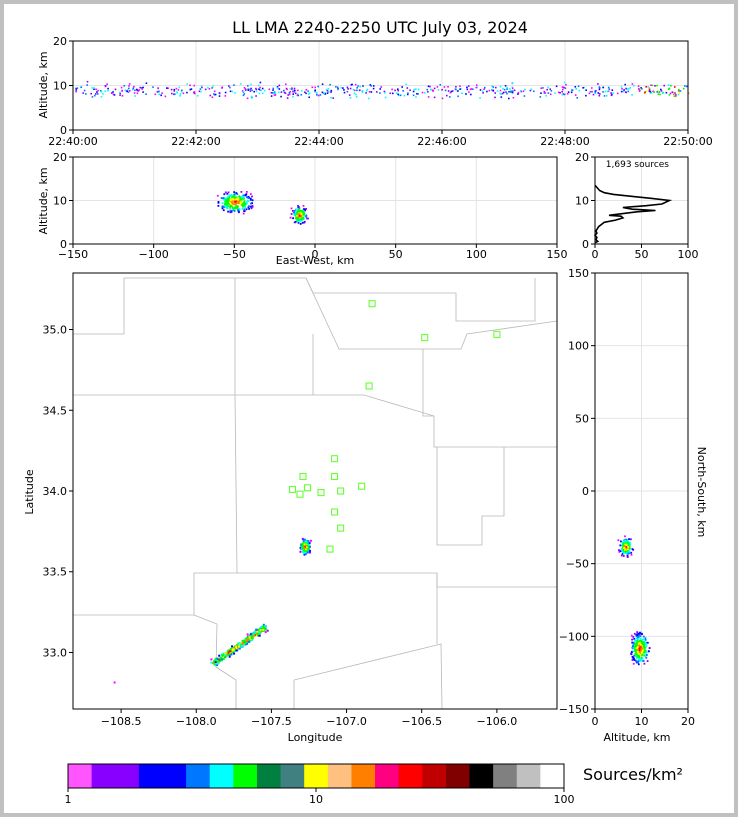 The image size is (738, 817). I want to click on source-histogram-panel: 0 50 100 0 10 20, so click(637, 206).